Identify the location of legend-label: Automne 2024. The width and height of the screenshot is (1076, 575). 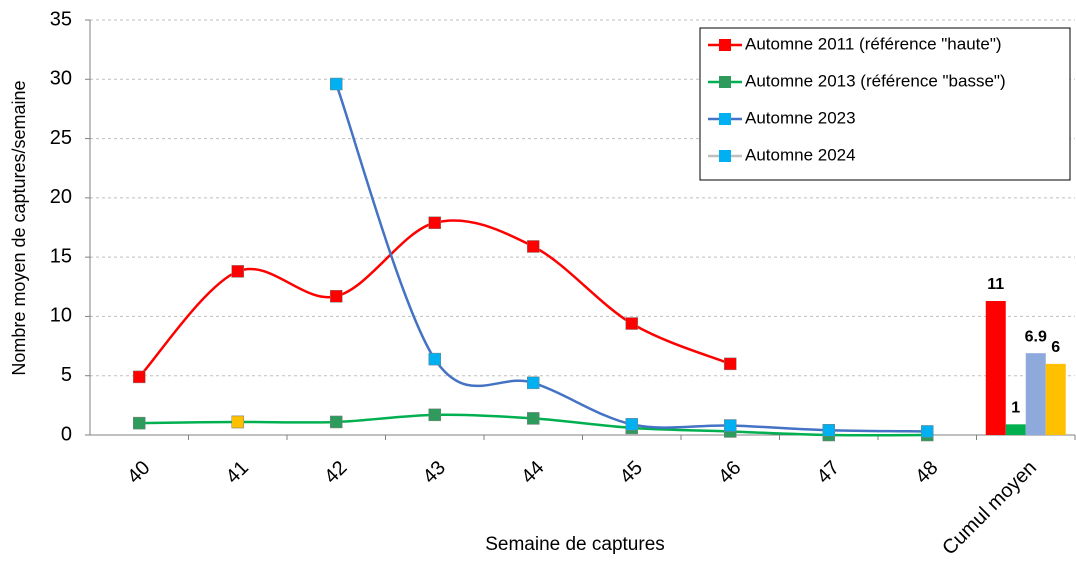
(800, 154).